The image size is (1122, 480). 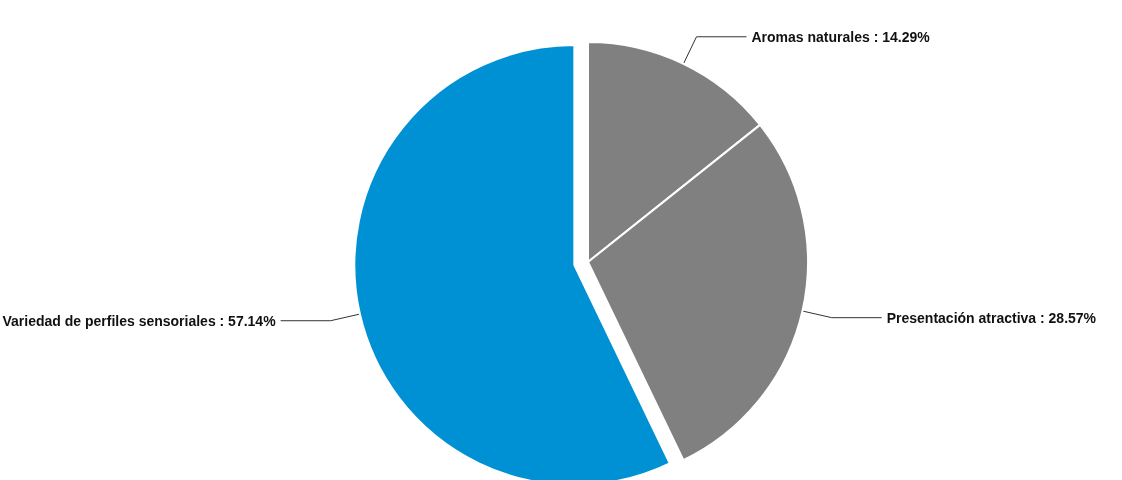 I want to click on slice-label: Aromas naturales : 14.29%, so click(x=841, y=36).